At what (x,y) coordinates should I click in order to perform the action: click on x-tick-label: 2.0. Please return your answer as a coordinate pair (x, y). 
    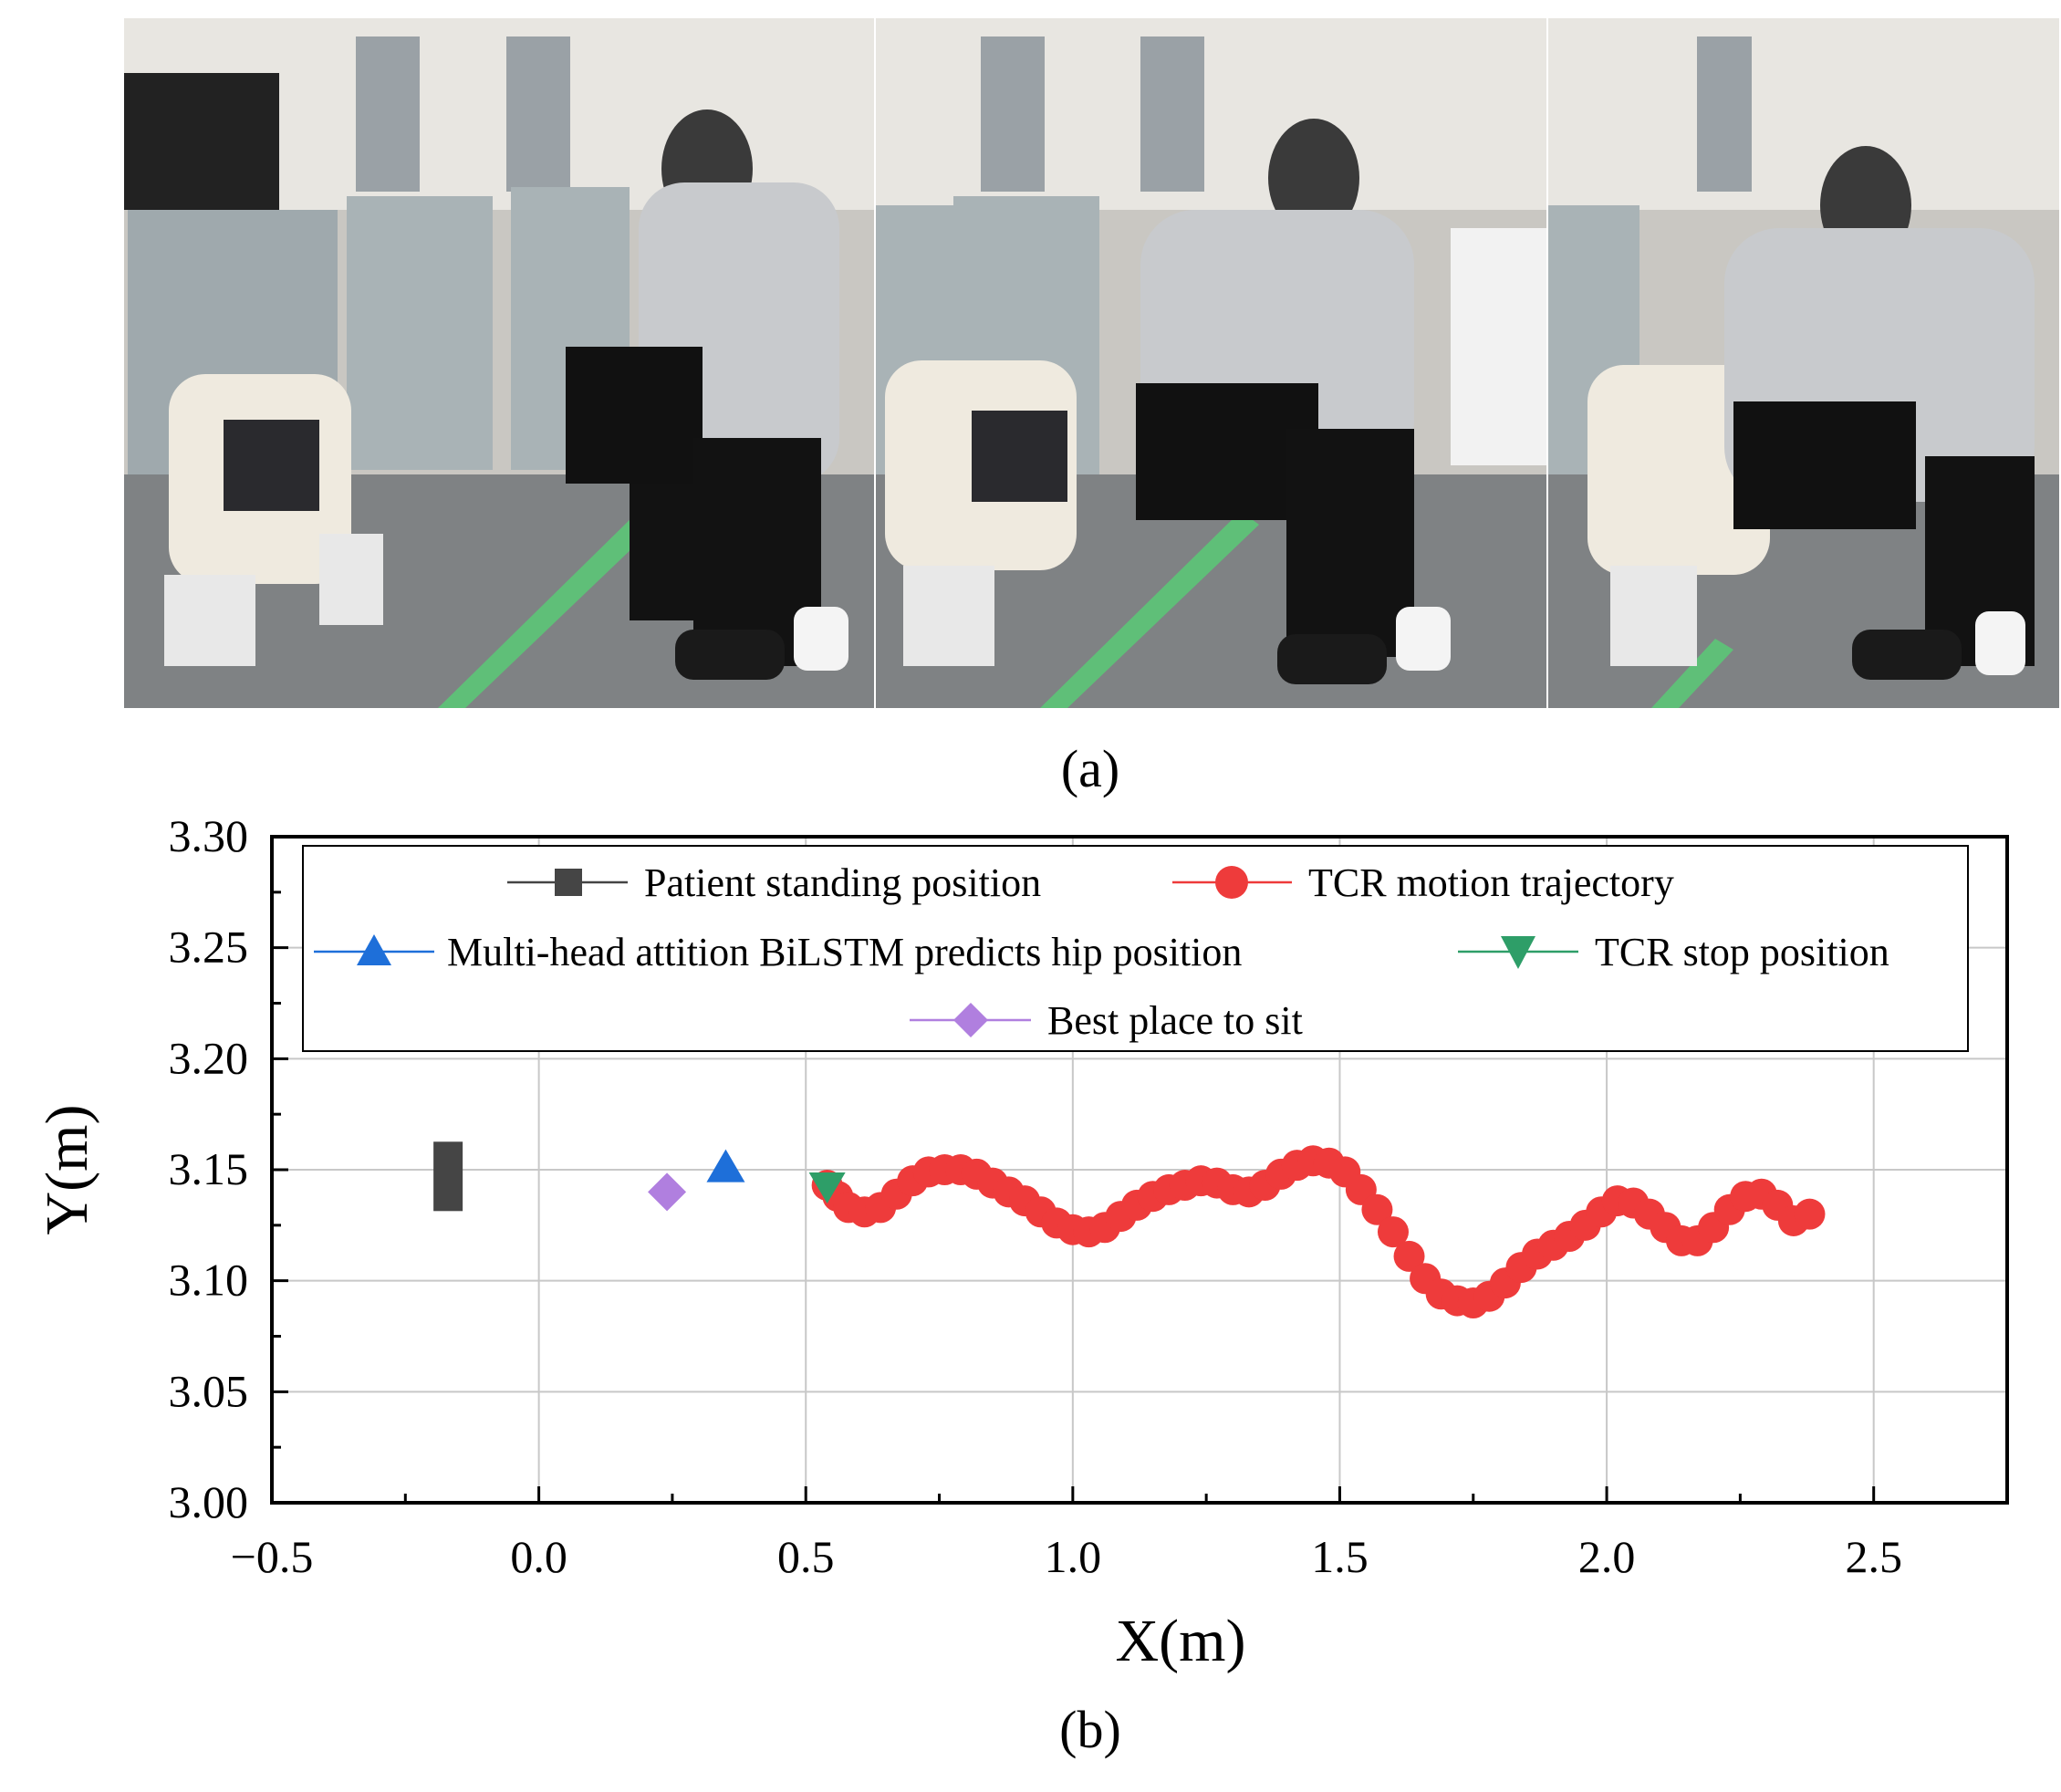
    Looking at the image, I should click on (1607, 1556).